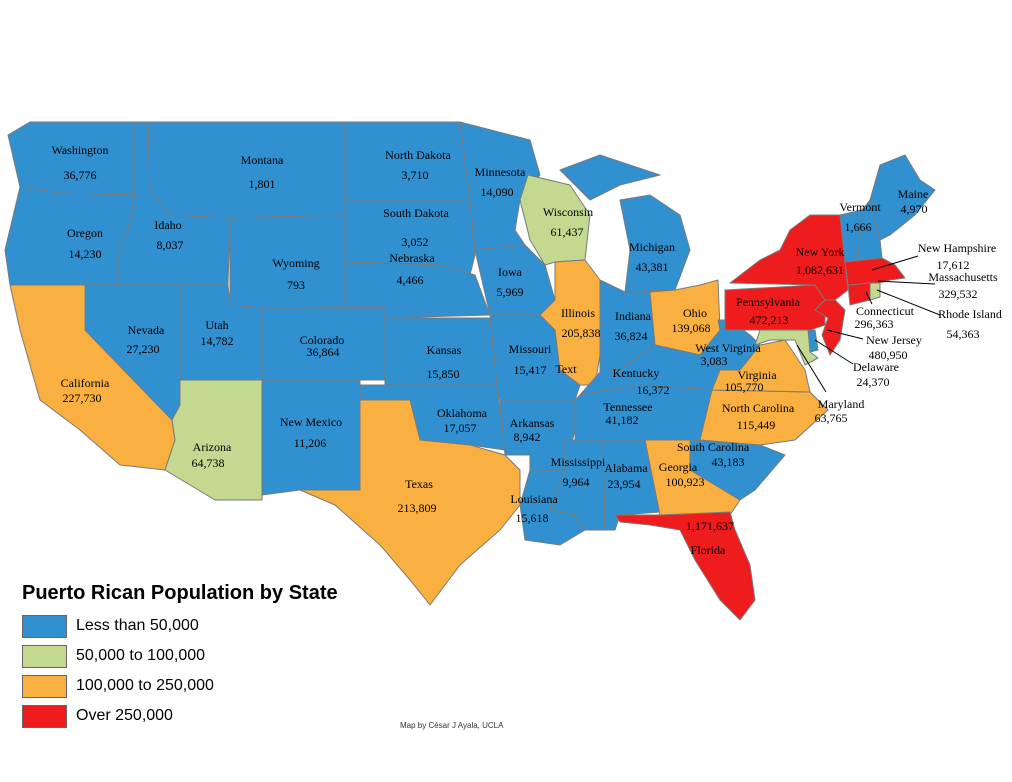  What do you see at coordinates (85, 383) in the screenshot?
I see `state-name-california: California` at bounding box center [85, 383].